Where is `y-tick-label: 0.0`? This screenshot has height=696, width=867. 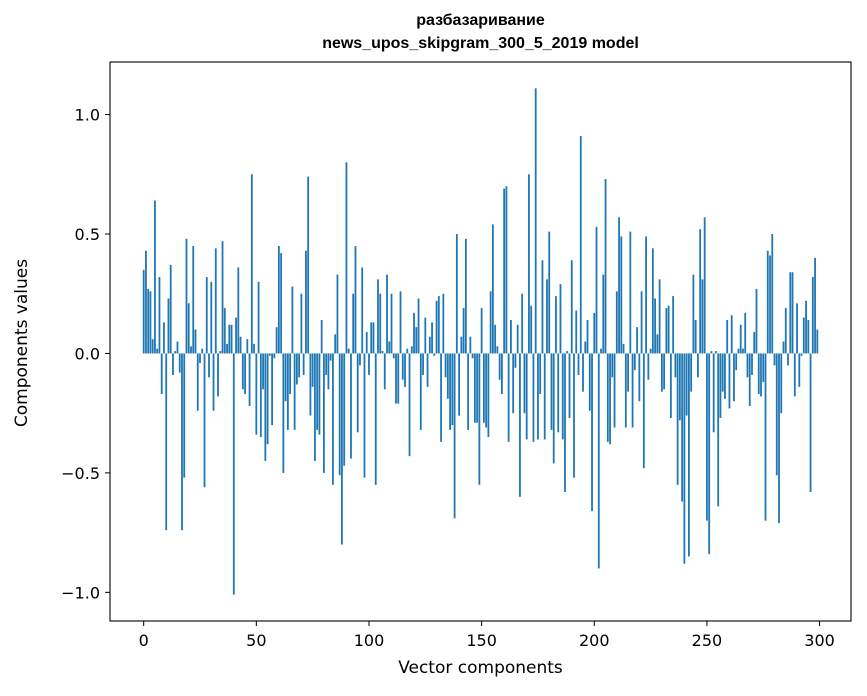 y-tick-label: 0.0 is located at coordinates (87, 353).